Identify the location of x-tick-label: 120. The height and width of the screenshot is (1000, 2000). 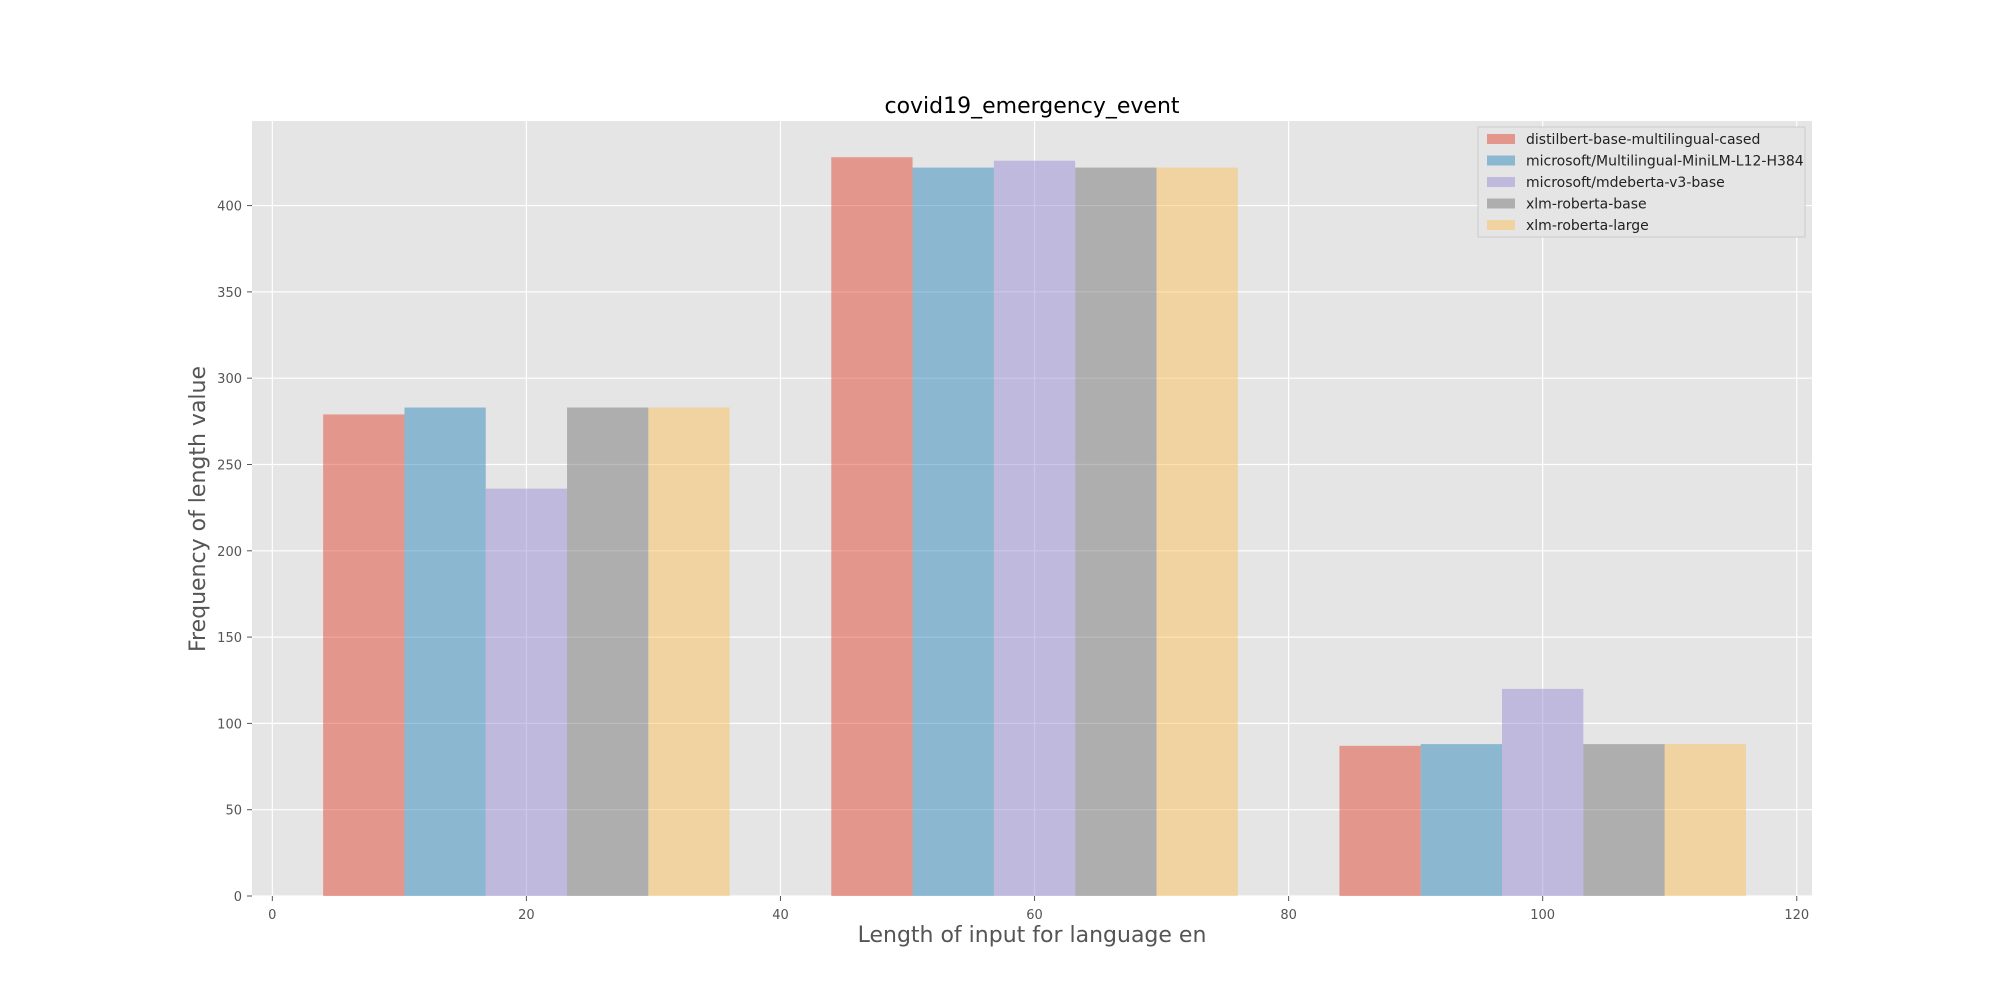
(1796, 915).